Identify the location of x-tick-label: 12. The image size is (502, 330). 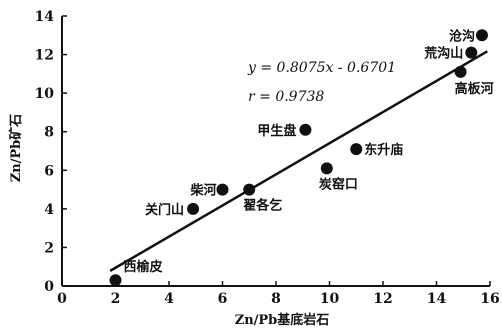
(382, 299).